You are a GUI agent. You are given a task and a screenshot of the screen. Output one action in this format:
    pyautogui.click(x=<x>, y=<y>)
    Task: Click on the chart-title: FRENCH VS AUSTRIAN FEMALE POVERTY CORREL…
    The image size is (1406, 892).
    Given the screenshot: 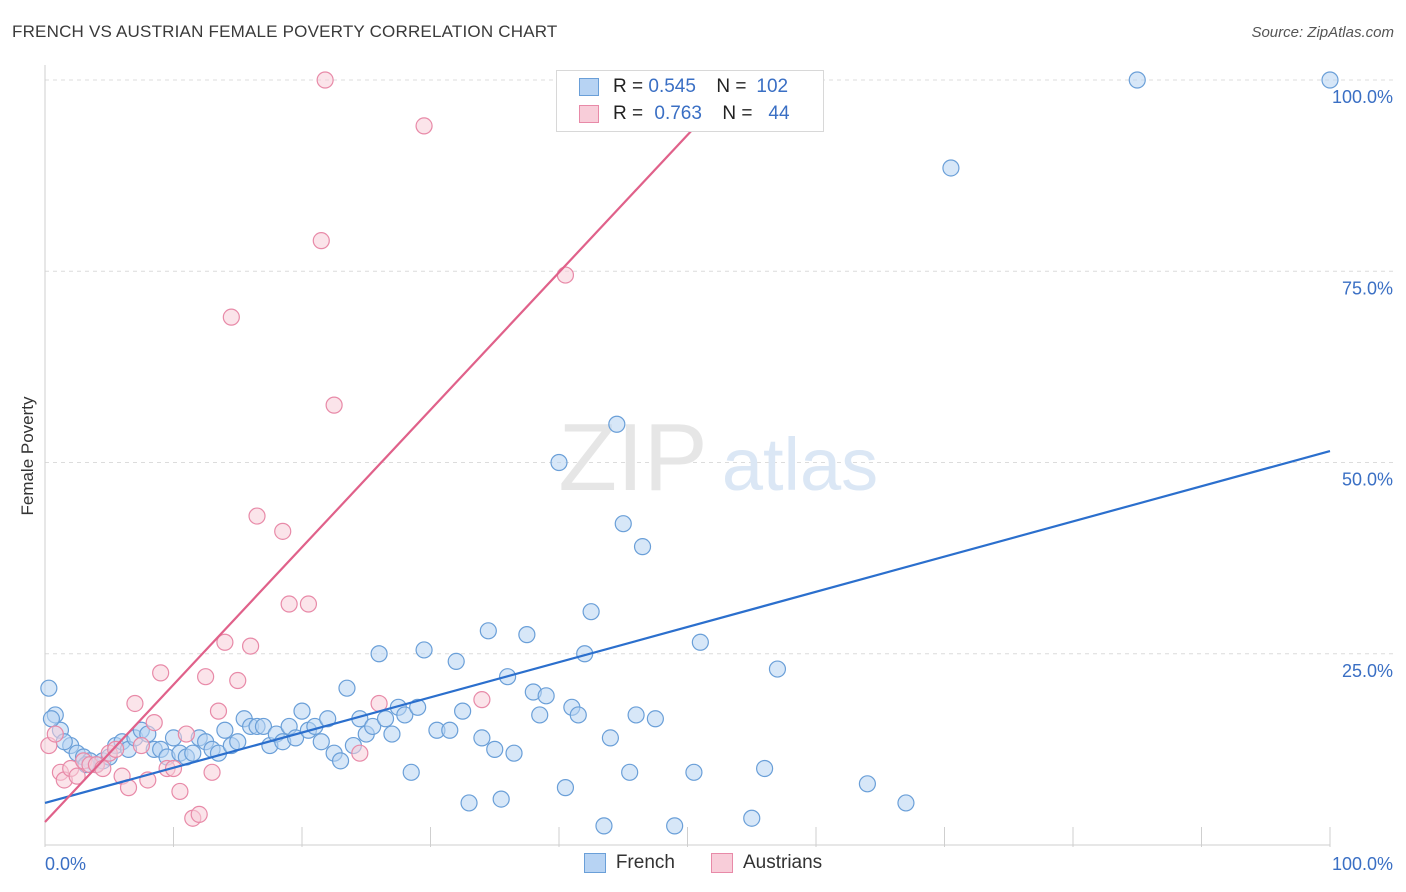 What is the action you would take?
    pyautogui.click(x=285, y=31)
    